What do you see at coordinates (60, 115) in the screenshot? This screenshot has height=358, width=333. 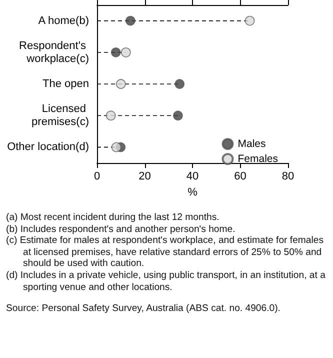 I see `y-tick-label: Licensed premises(c)` at bounding box center [60, 115].